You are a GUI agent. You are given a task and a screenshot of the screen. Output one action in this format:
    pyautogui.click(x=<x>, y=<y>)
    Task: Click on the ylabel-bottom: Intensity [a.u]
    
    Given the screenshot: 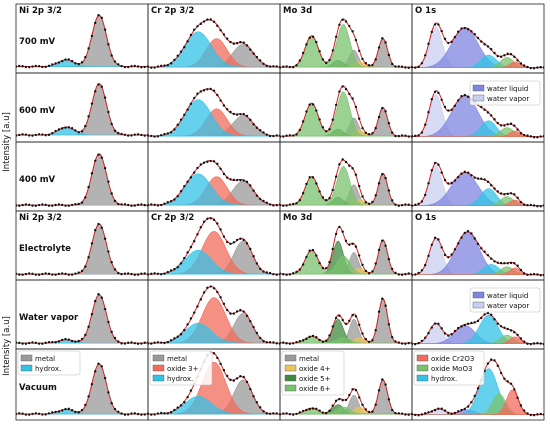 What is the action you would take?
    pyautogui.click(x=7, y=346)
    